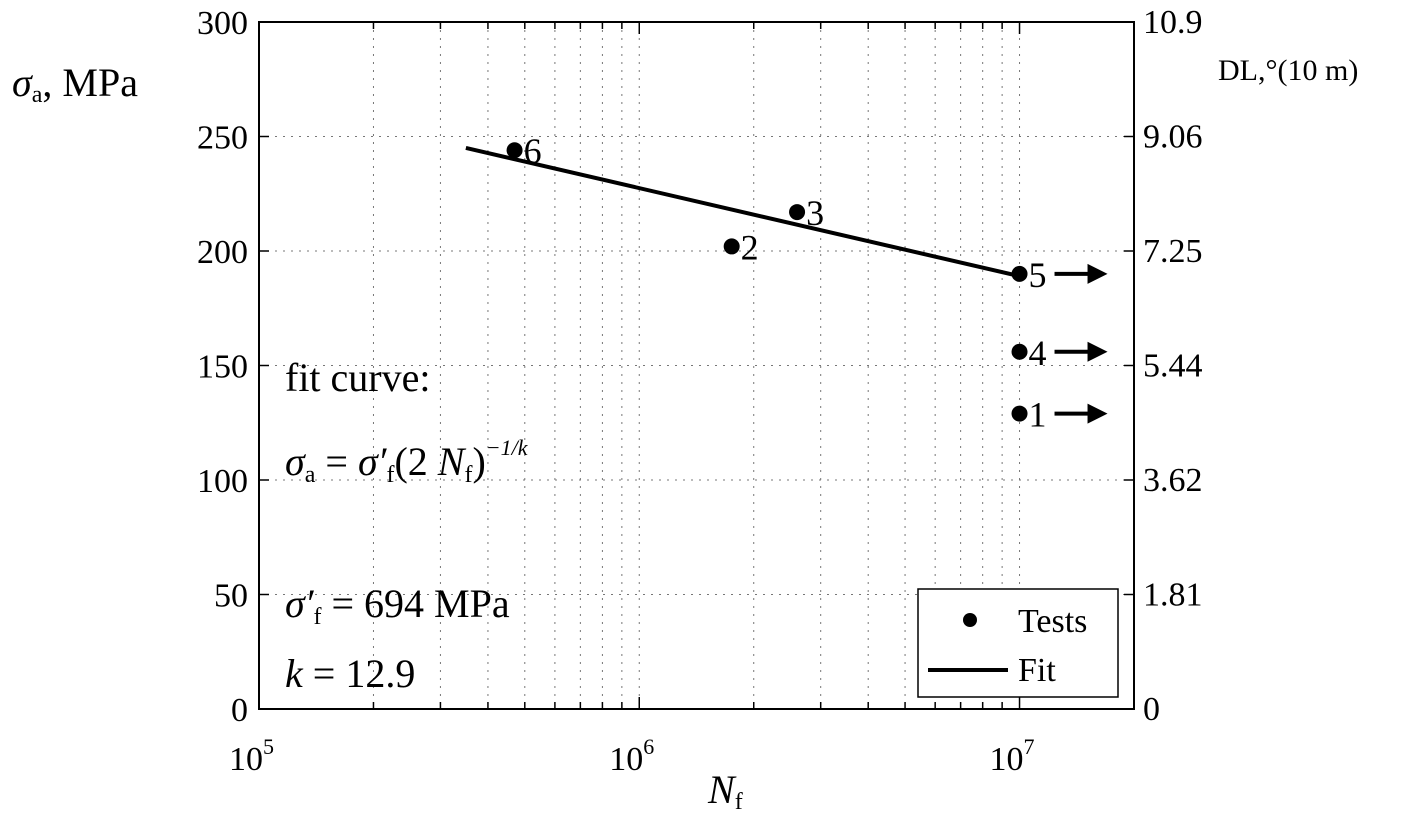 This screenshot has width=1420, height=818. Describe the element at coordinates (533, 151) in the screenshot. I see `test-point-label: 6` at that location.